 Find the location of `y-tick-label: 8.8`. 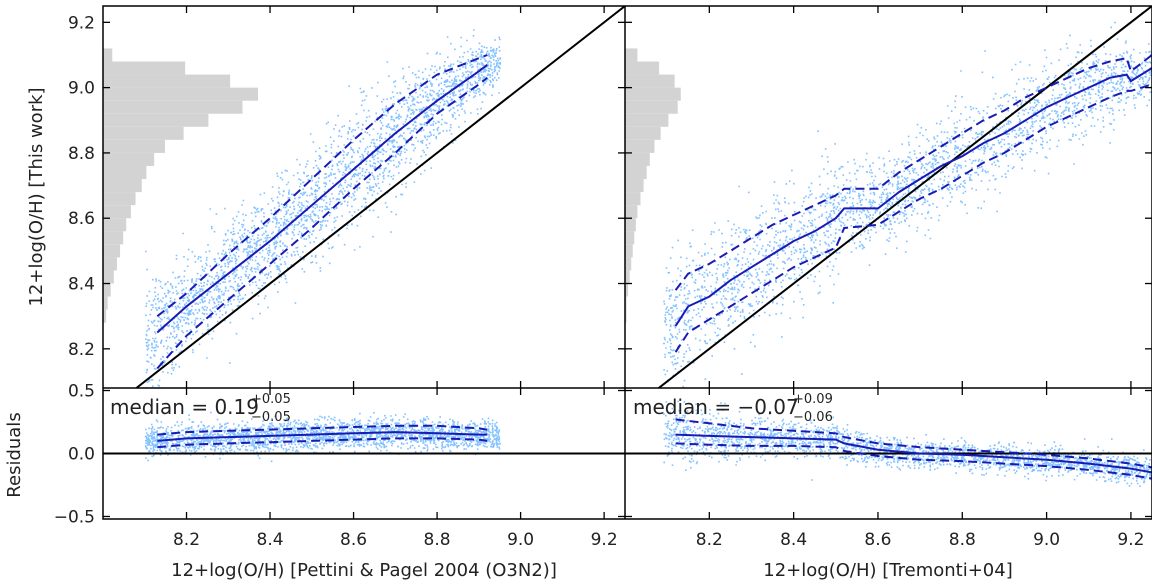

y-tick-label: 8.8 is located at coordinates (81, 154).